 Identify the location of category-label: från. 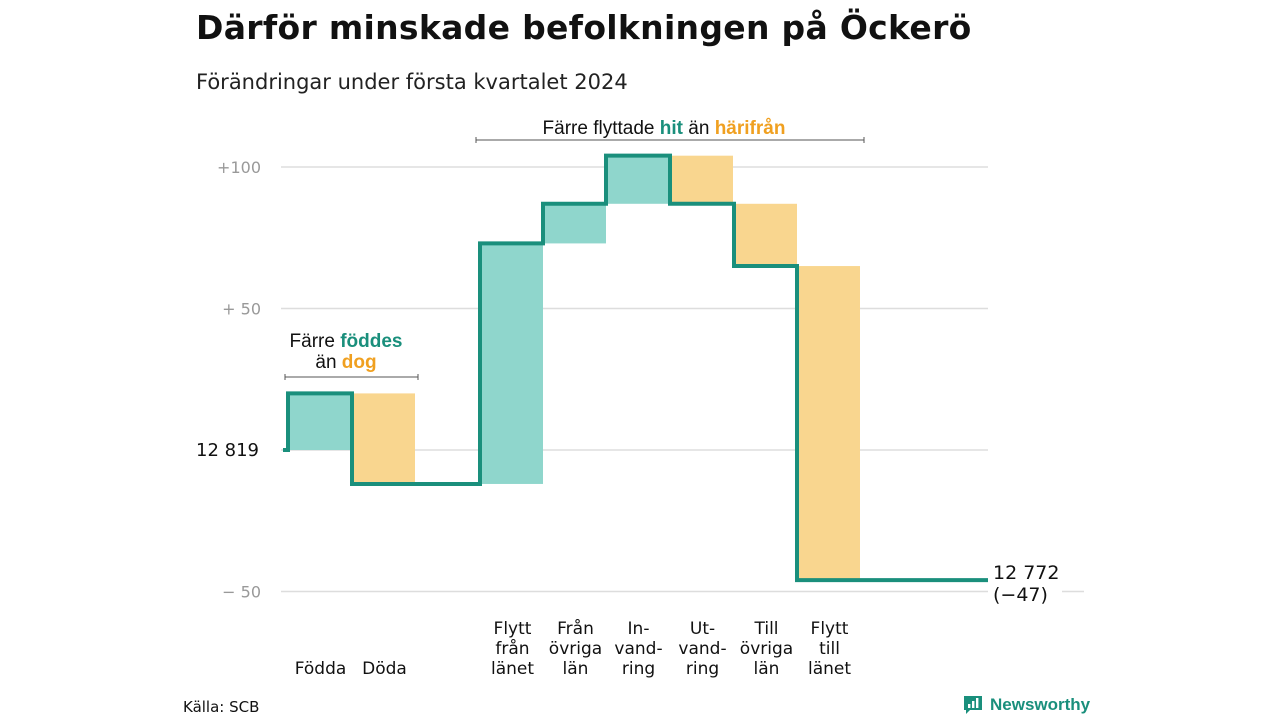
(512, 648).